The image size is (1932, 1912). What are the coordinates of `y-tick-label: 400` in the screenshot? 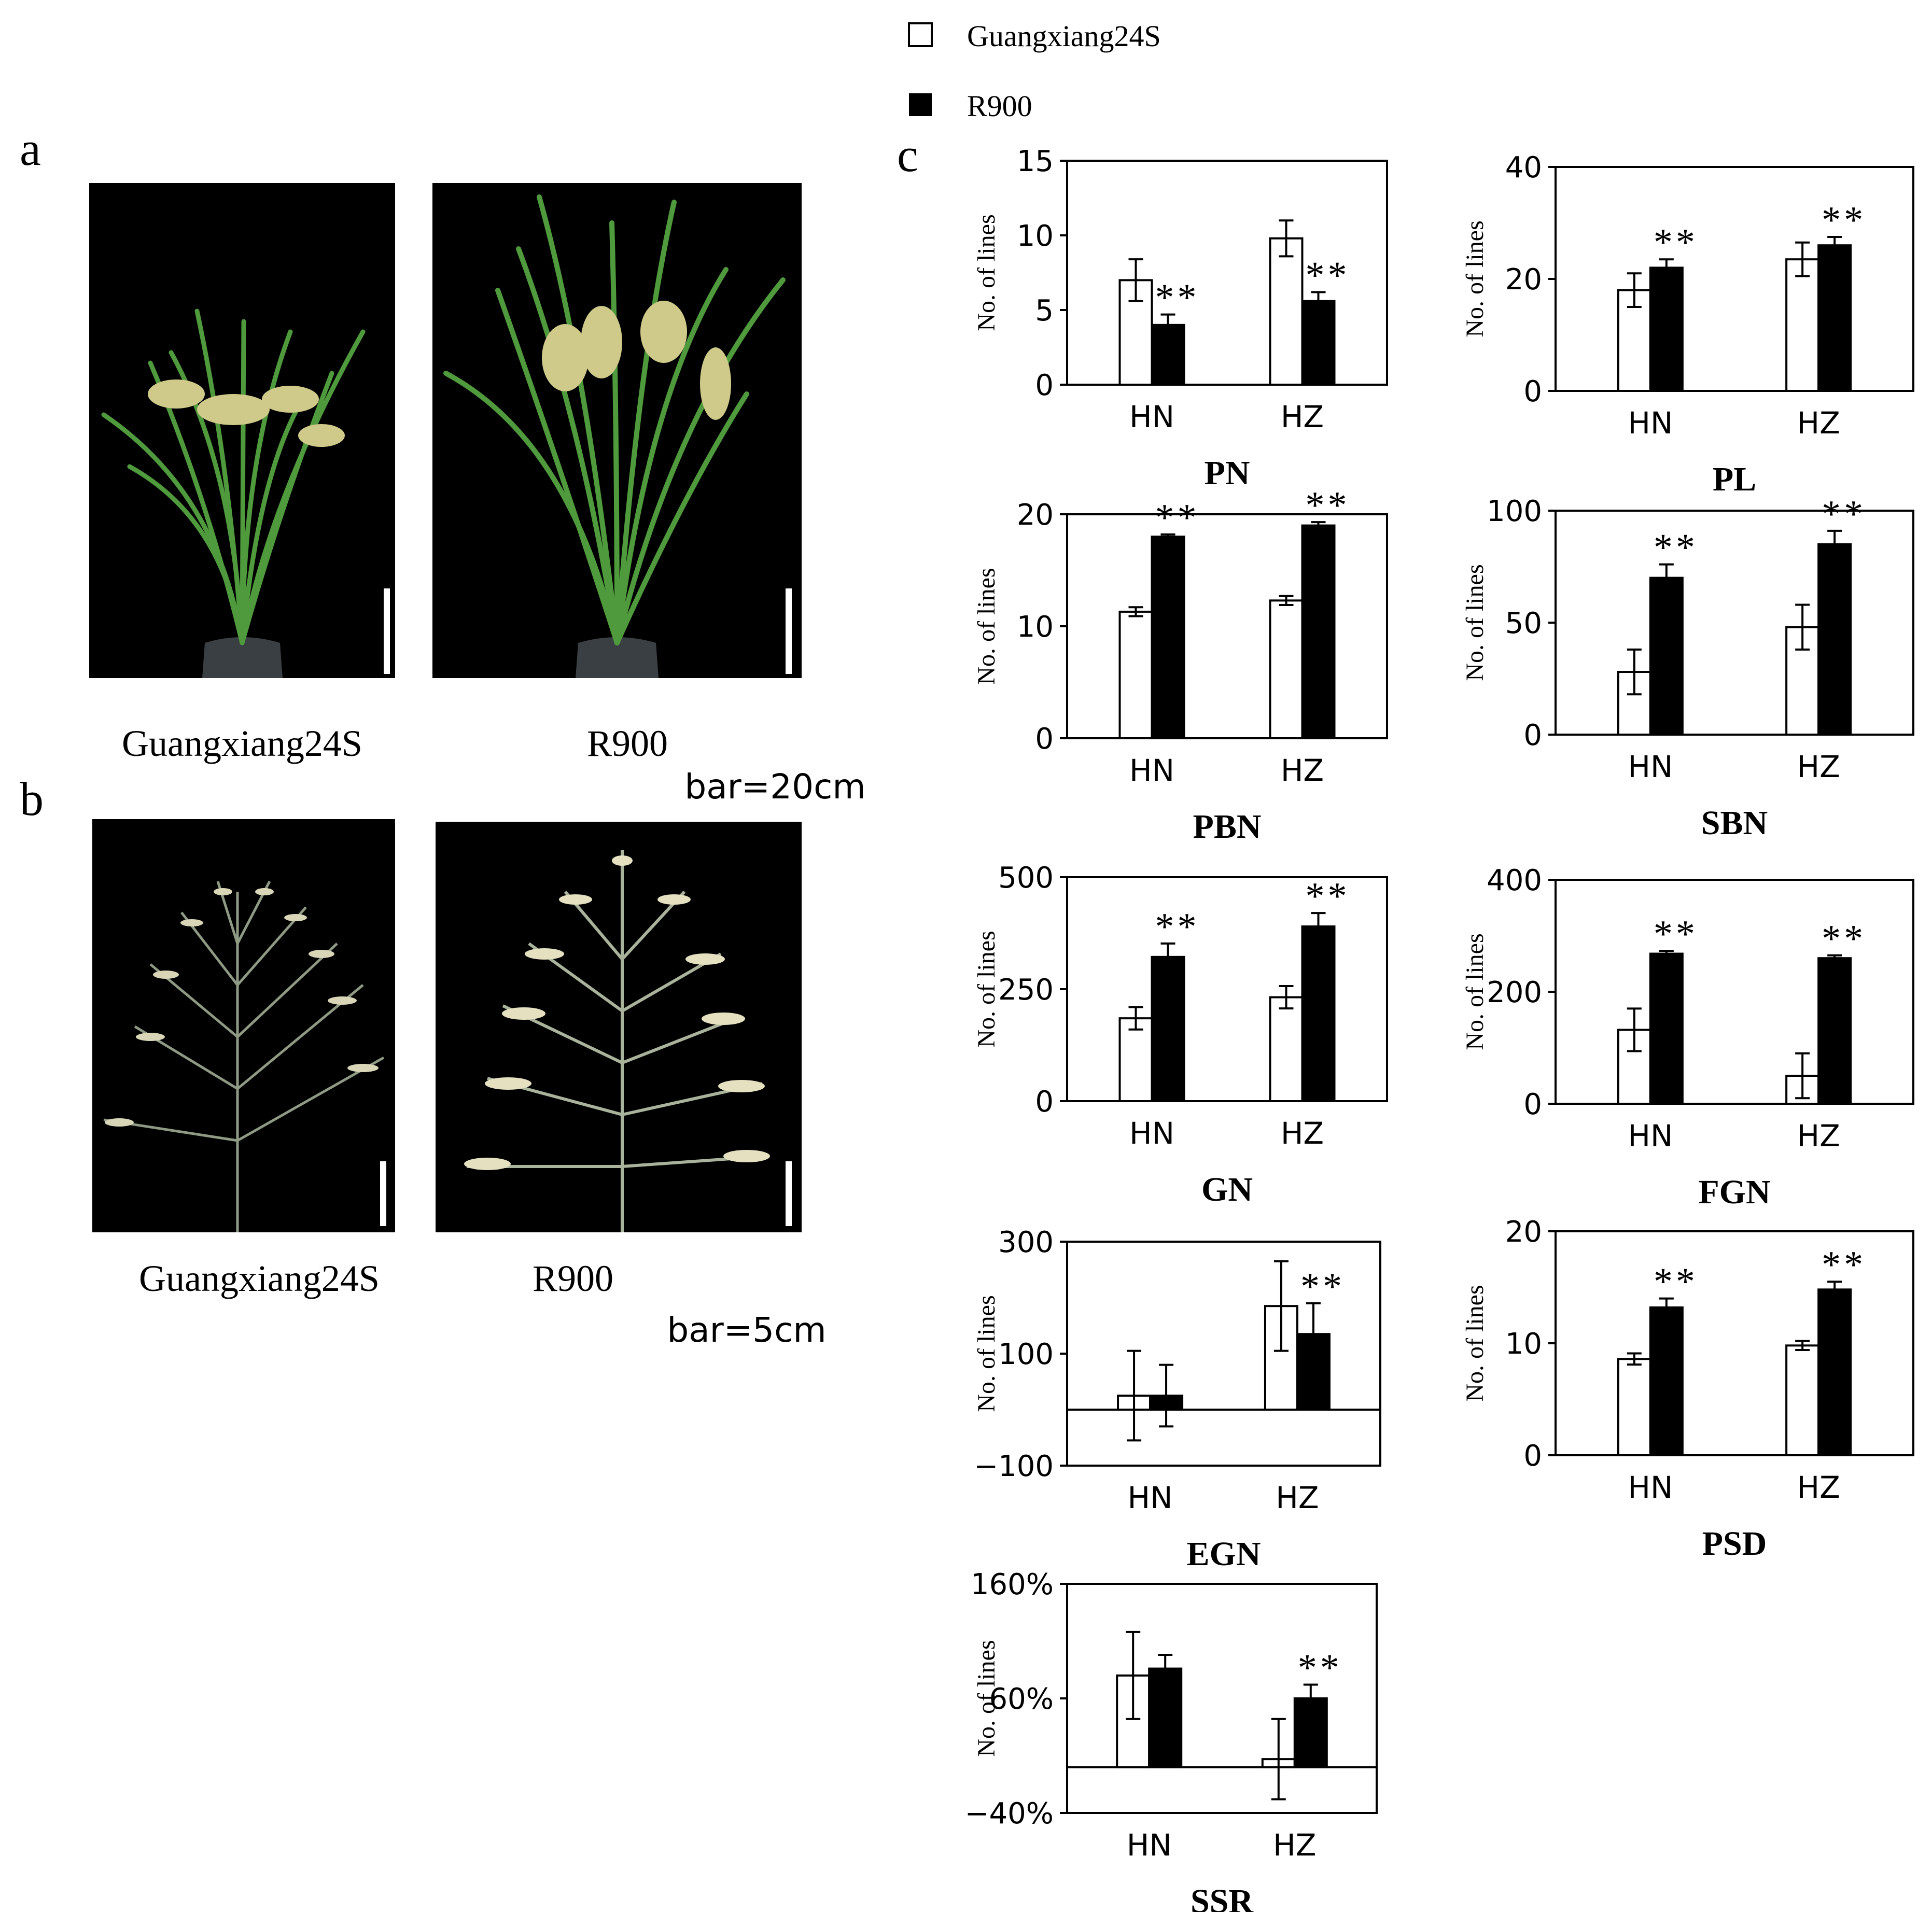 It's located at (1514, 880).